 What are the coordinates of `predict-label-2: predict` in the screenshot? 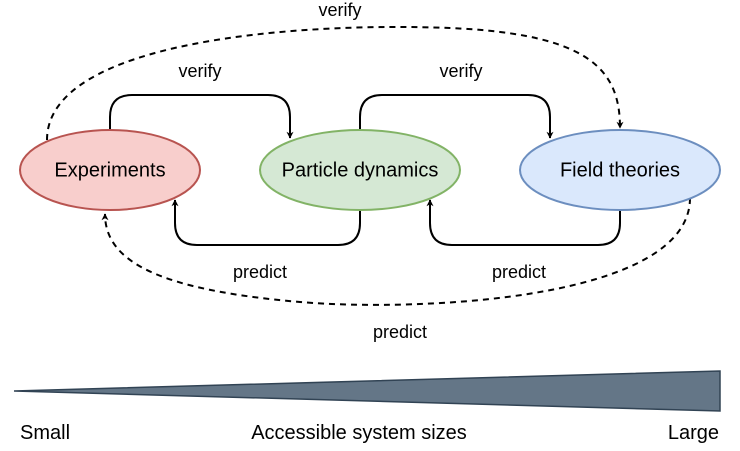 It's located at (519, 272).